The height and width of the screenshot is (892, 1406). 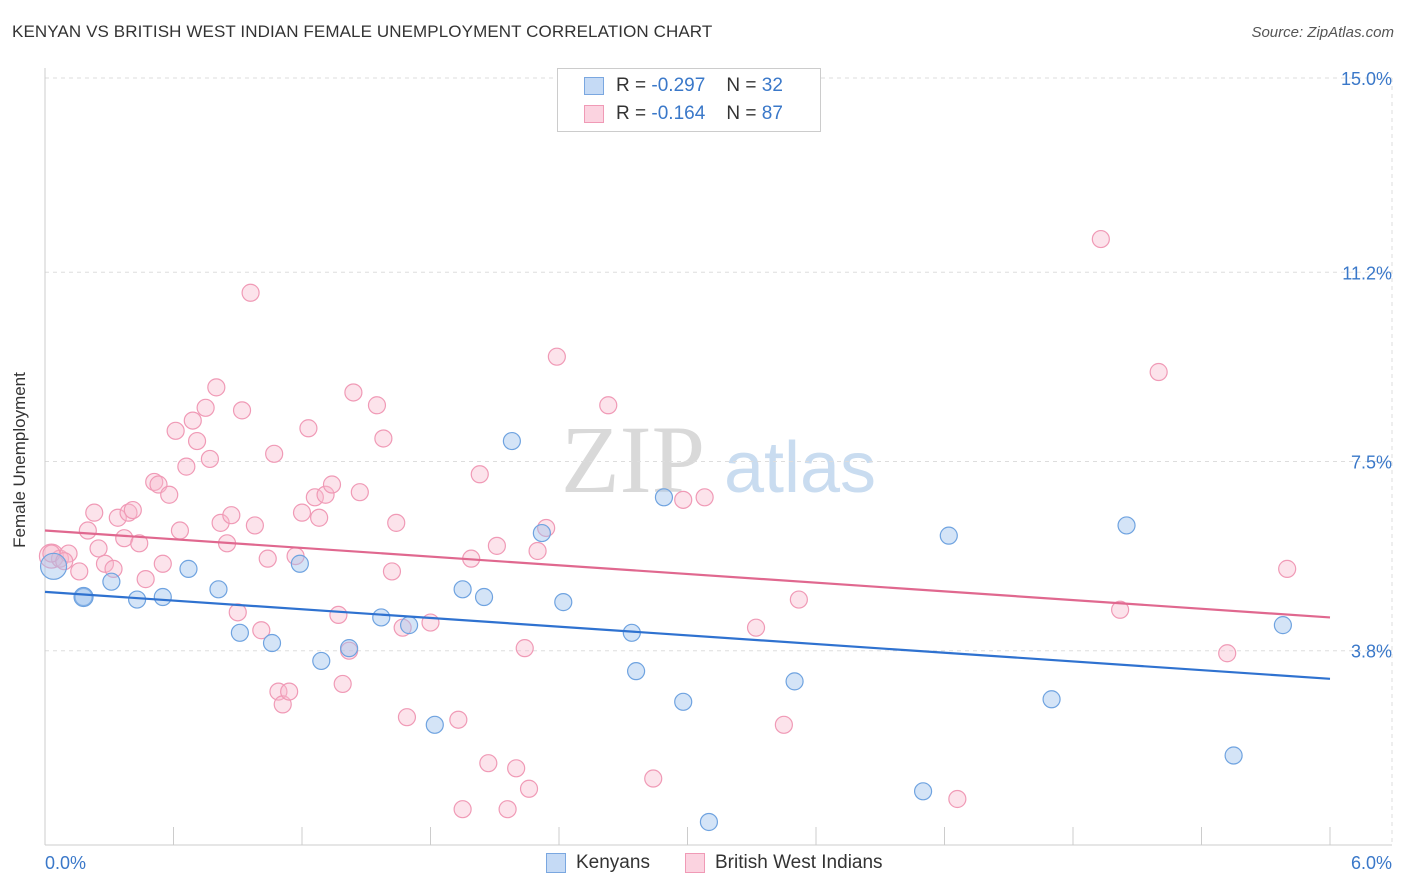 I want to click on legend-item-bwi: British West Indians, so click(x=784, y=863).